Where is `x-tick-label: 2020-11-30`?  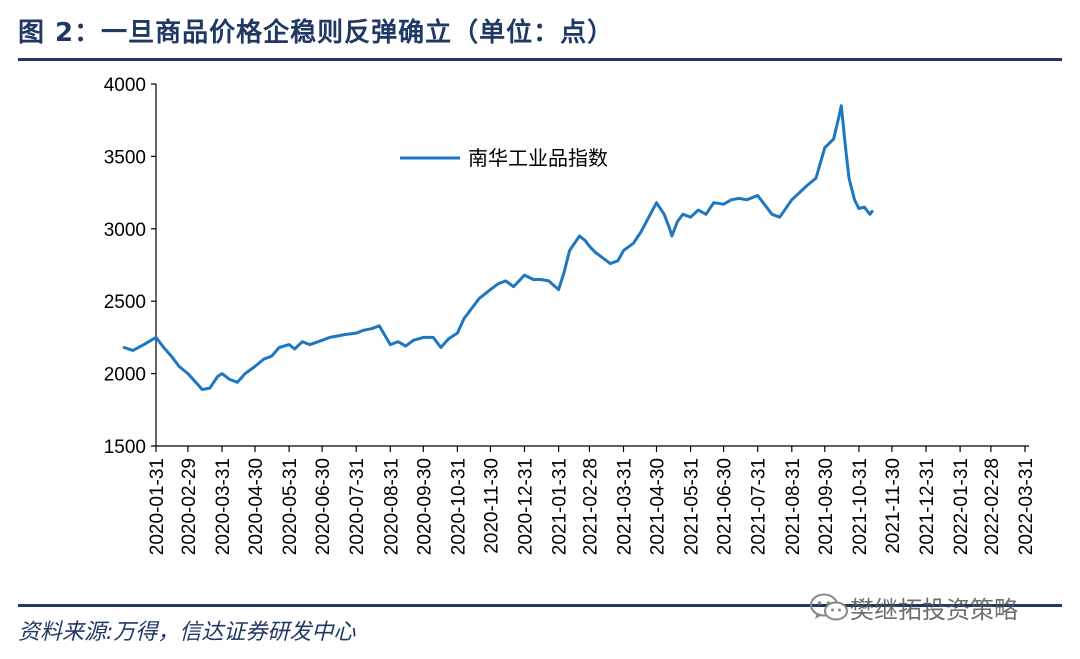 x-tick-label: 2020-11-30 is located at coordinates (491, 506).